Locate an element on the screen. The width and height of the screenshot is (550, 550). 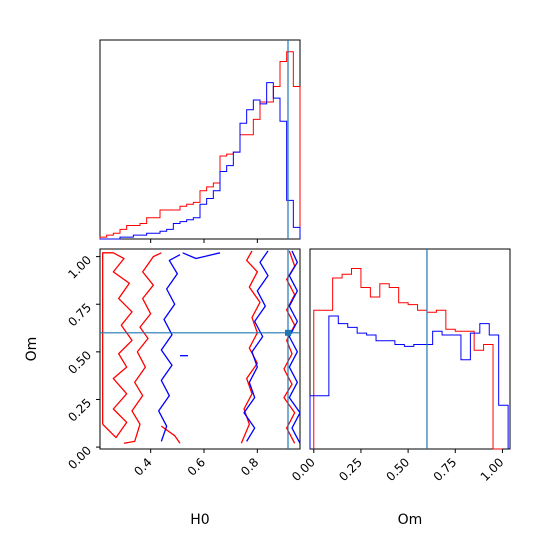
tick-layer: 0.4 0.6 0.8 0.00 0.25 0.50 0.75 1.00 is located at coordinates (163, 366).